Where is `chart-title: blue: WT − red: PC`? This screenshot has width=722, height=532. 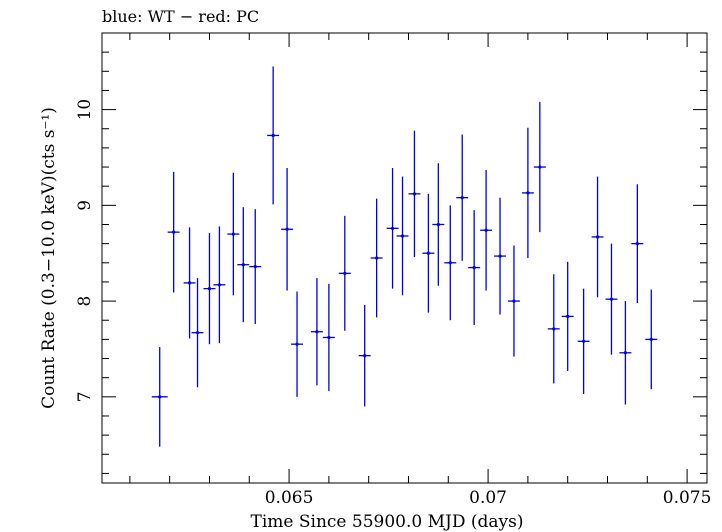 chart-title: blue: WT − red: PC is located at coordinates (180, 16).